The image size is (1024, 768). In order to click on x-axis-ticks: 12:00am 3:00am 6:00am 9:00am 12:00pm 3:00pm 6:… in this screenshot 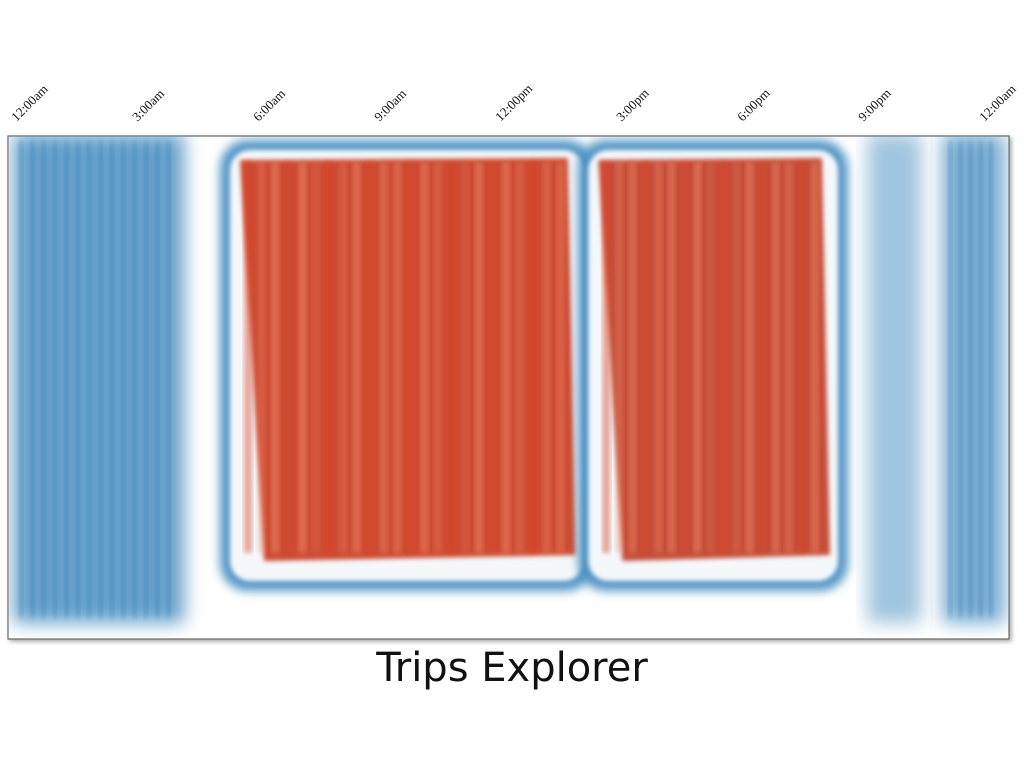, I will do `click(513, 102)`.